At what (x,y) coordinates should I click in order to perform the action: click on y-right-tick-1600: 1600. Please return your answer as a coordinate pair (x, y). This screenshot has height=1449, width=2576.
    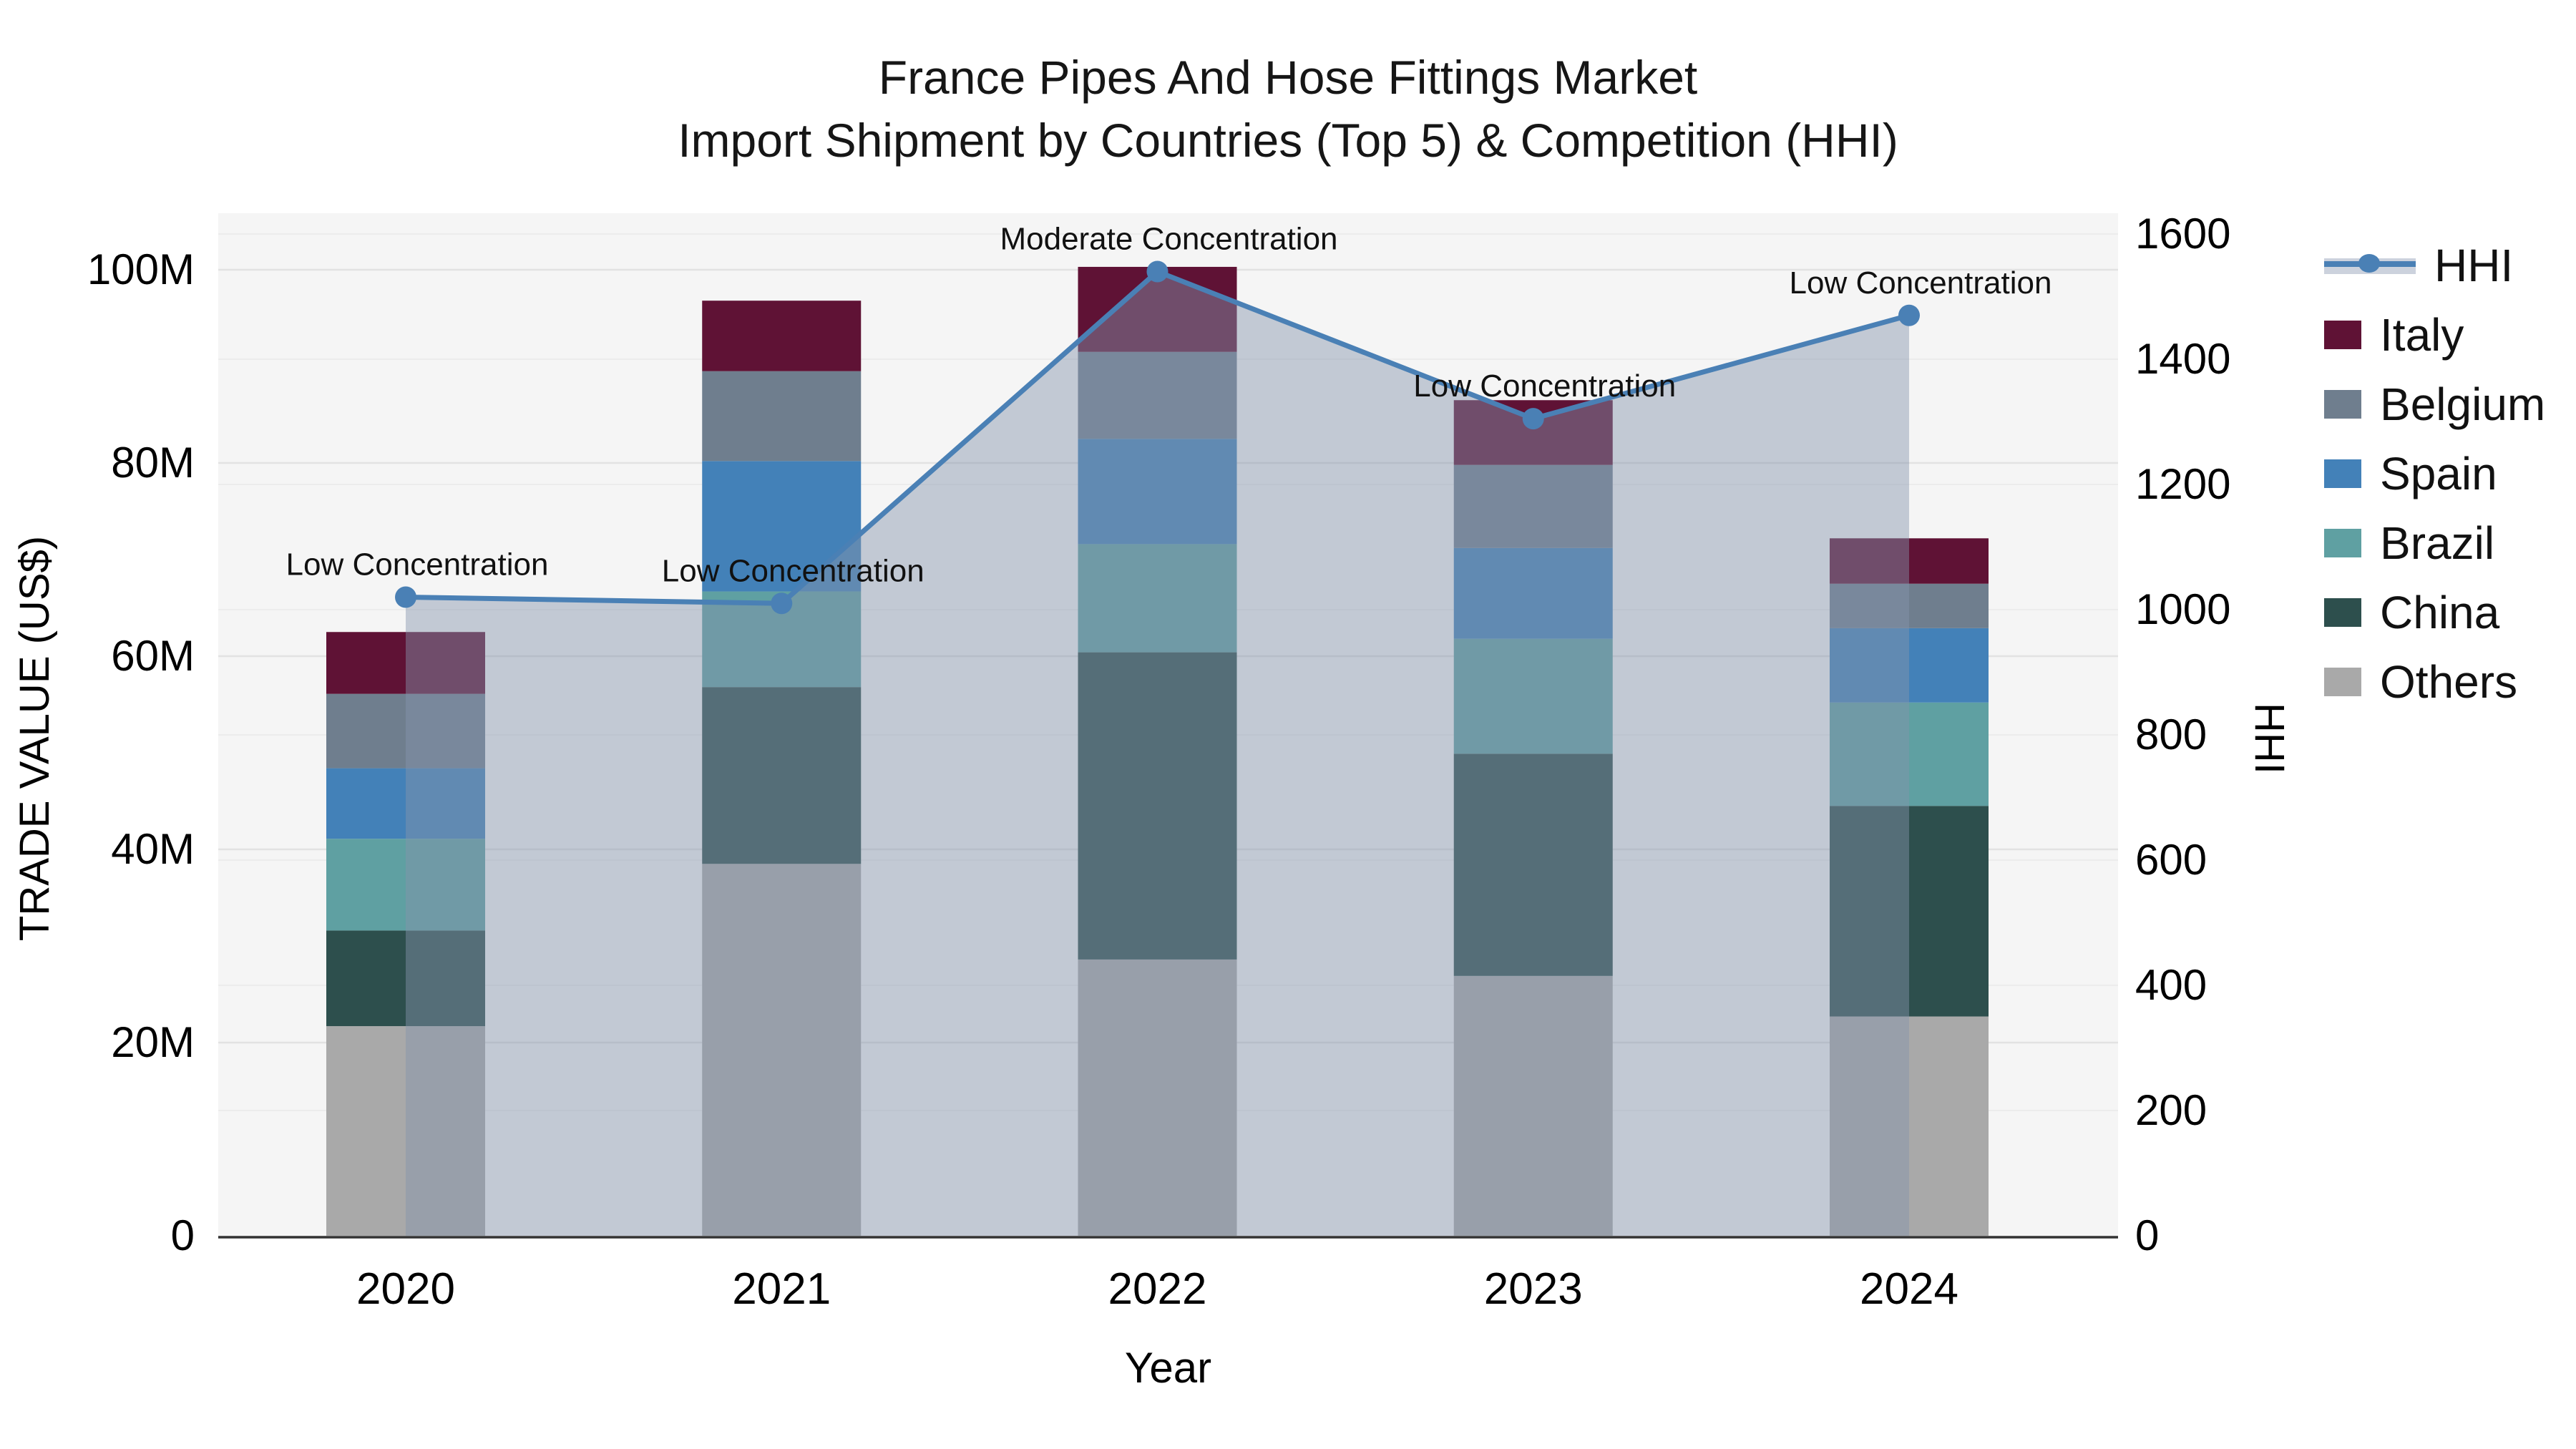
    Looking at the image, I should click on (2182, 234).